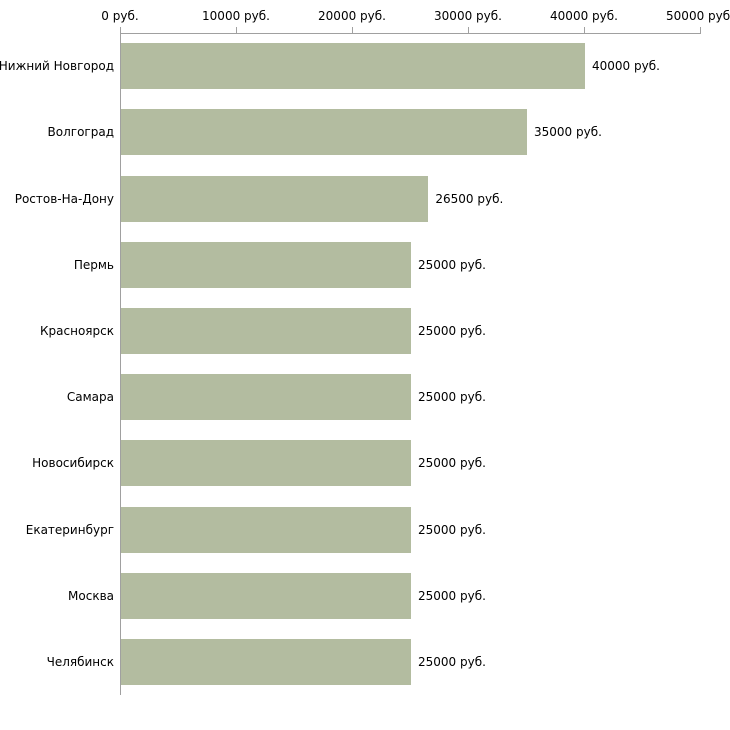 This screenshot has height=730, width=730. What do you see at coordinates (90, 397) in the screenshot?
I see `category-label: Самара` at bounding box center [90, 397].